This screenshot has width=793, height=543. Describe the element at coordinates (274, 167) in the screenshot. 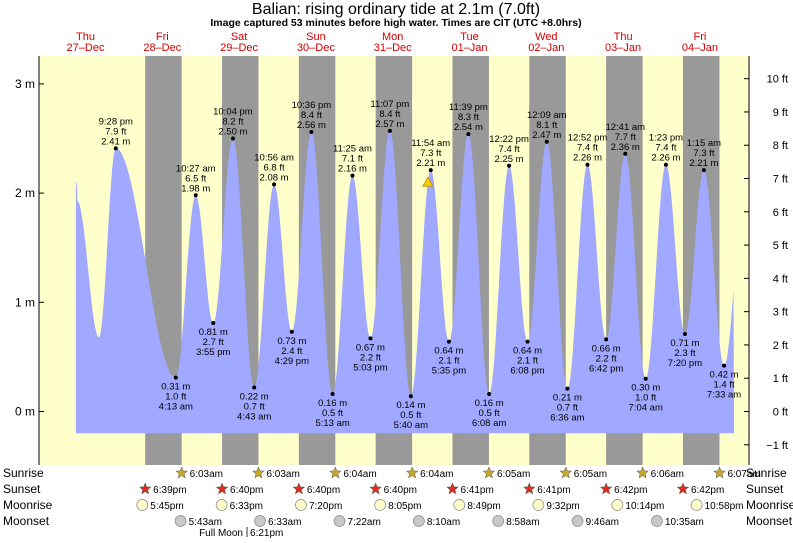

I see `high-ft-label: 6.8 ft` at that location.